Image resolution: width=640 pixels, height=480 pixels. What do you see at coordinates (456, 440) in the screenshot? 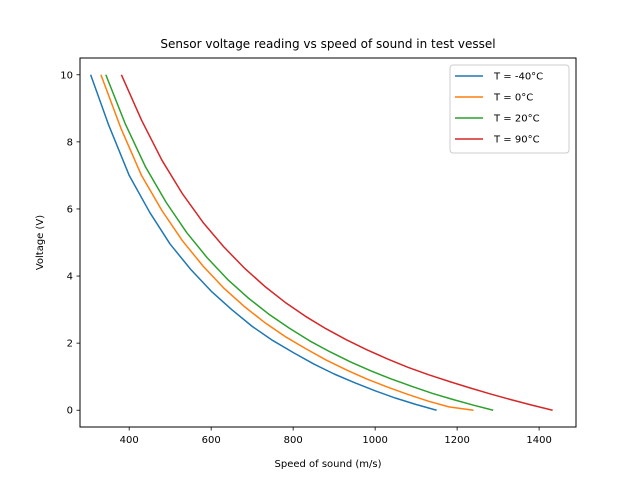
I see `x-tick-label: 1200` at bounding box center [456, 440].